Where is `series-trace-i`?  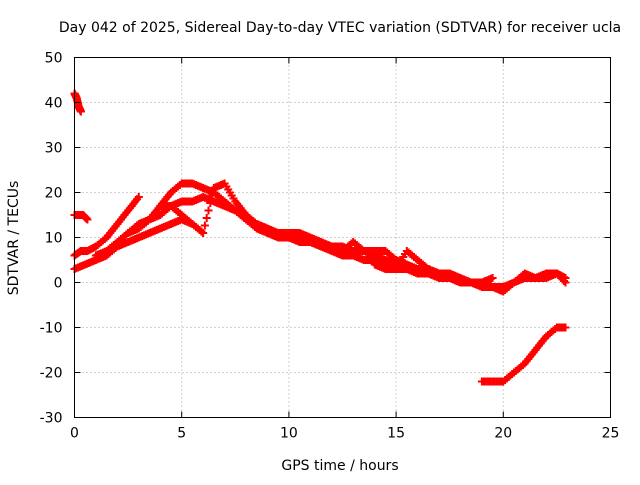 series-trace-i is located at coordinates (523, 354).